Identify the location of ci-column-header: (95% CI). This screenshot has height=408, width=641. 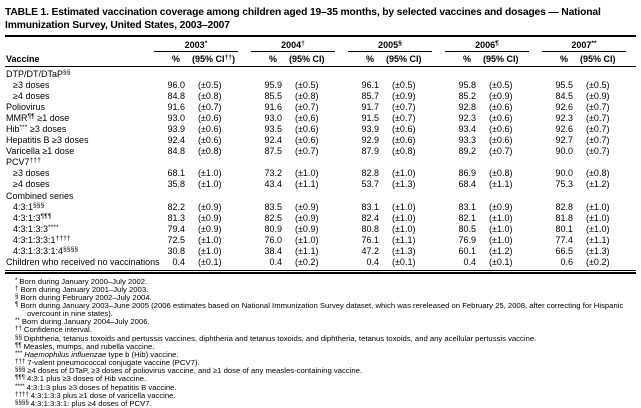
(410, 59).